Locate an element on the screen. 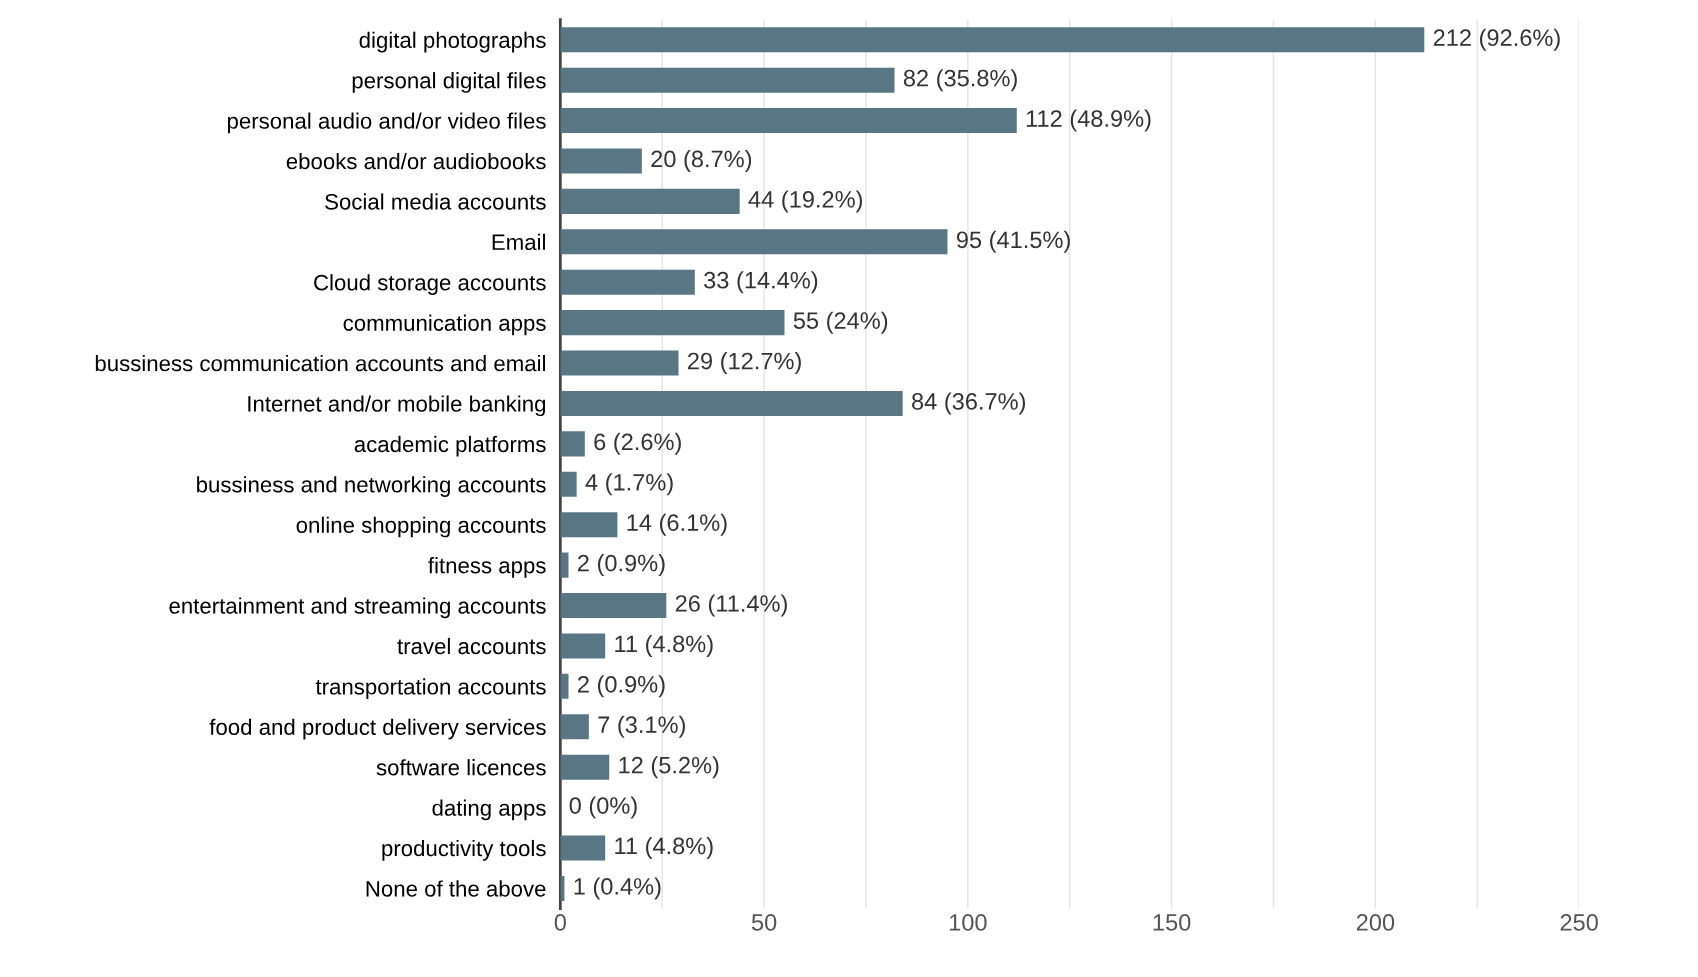  x-tick-label: 250 is located at coordinates (1579, 922).